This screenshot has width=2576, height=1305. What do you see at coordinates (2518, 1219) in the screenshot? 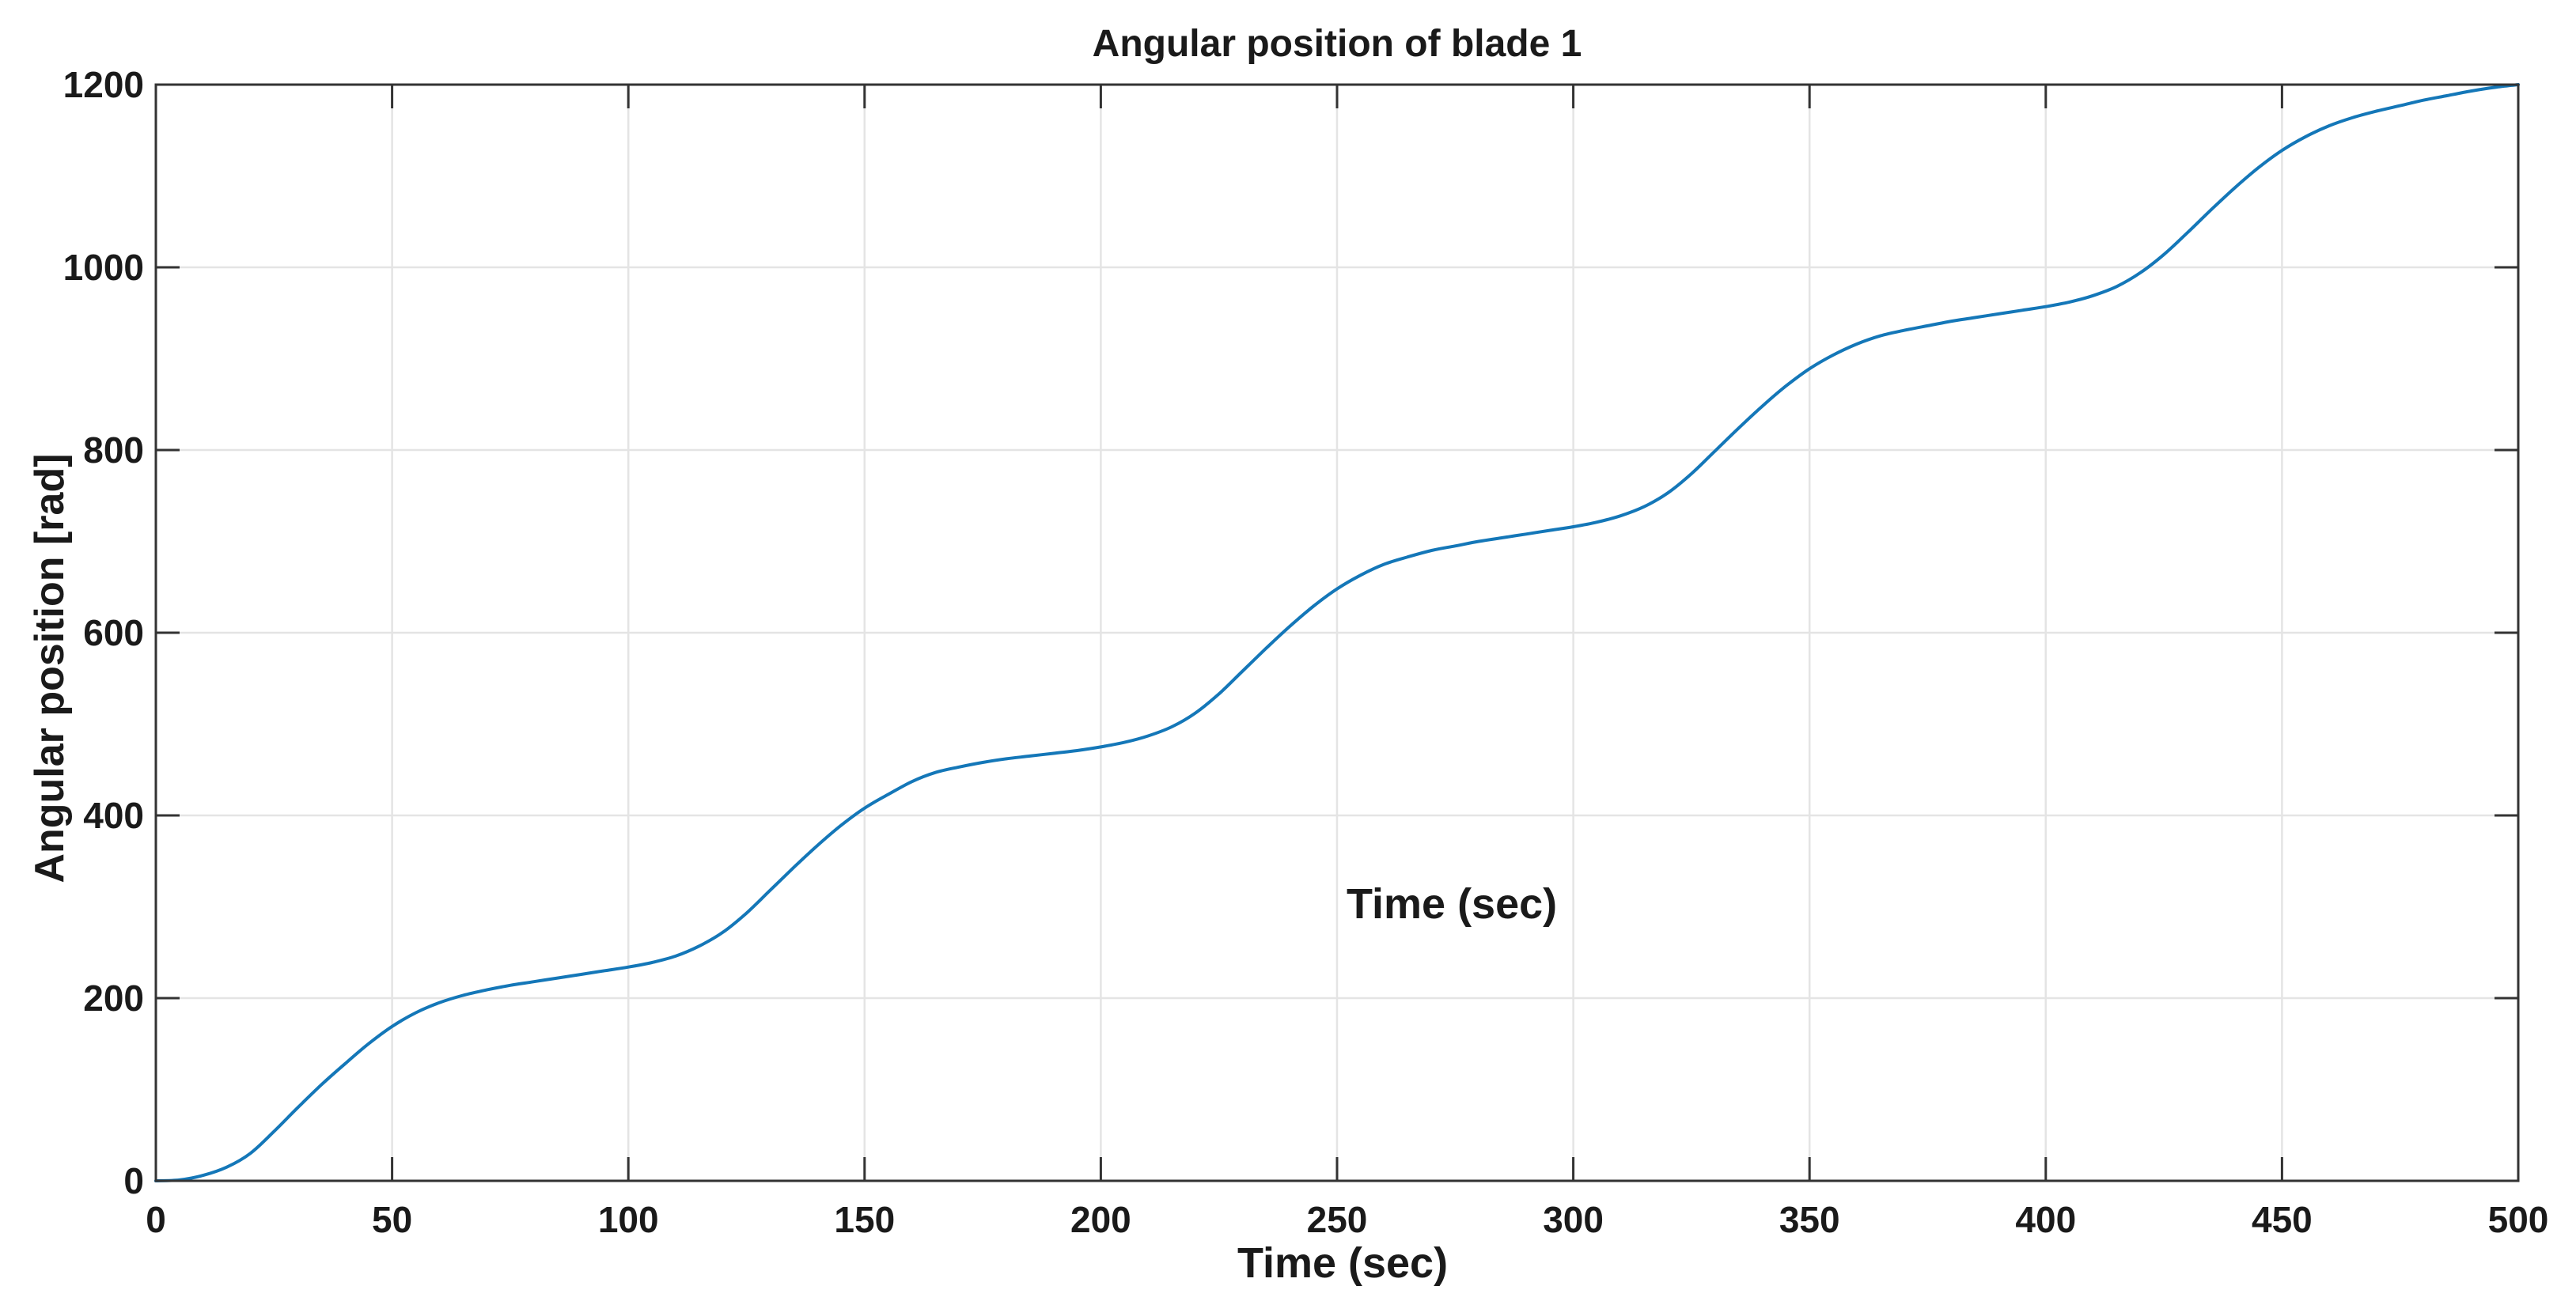
I see `x-tick-label: 500` at bounding box center [2518, 1219].